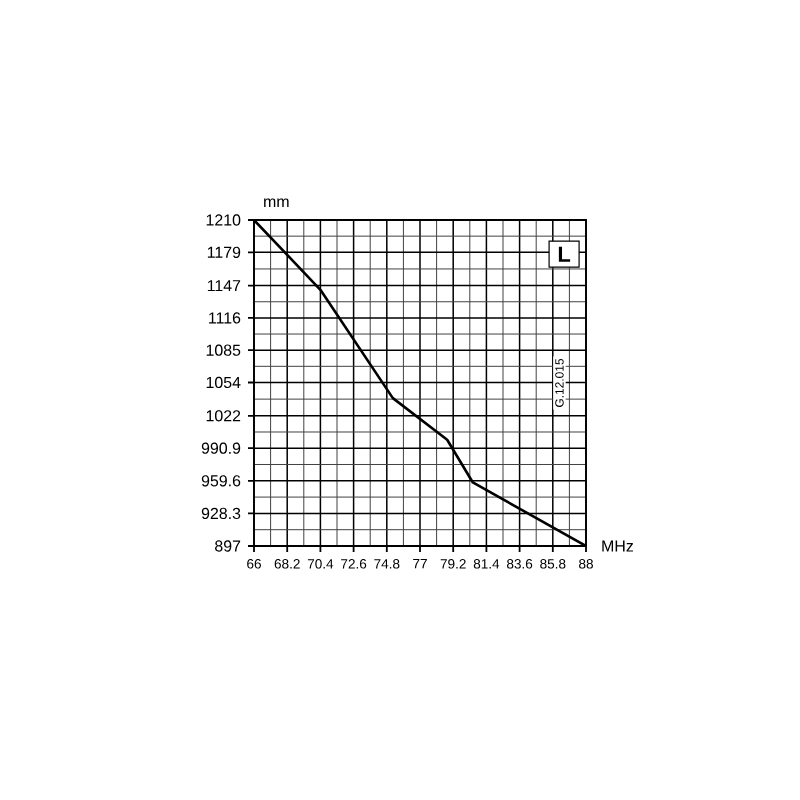 The height and width of the screenshot is (800, 800). Describe the element at coordinates (564, 254) in the screenshot. I see `annotation: L` at that location.